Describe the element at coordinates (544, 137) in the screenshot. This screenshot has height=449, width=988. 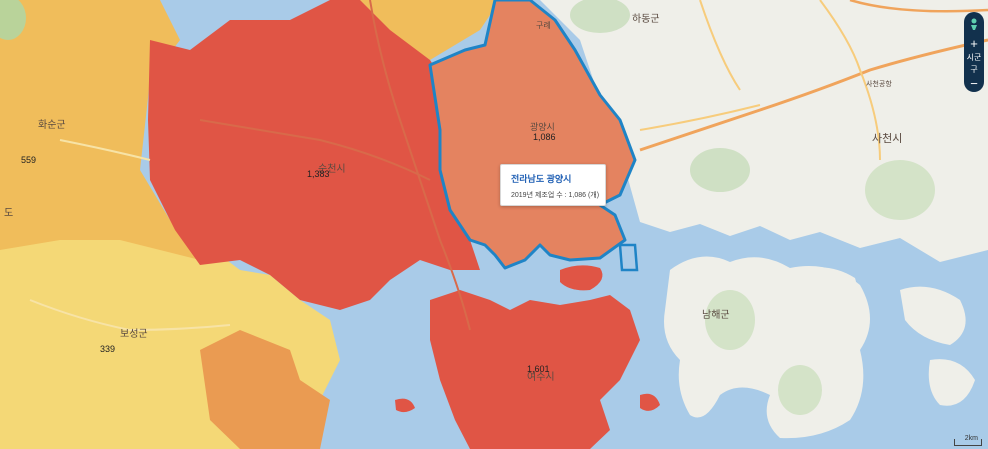
I see `value-gwangyang: 1,086` at that location.